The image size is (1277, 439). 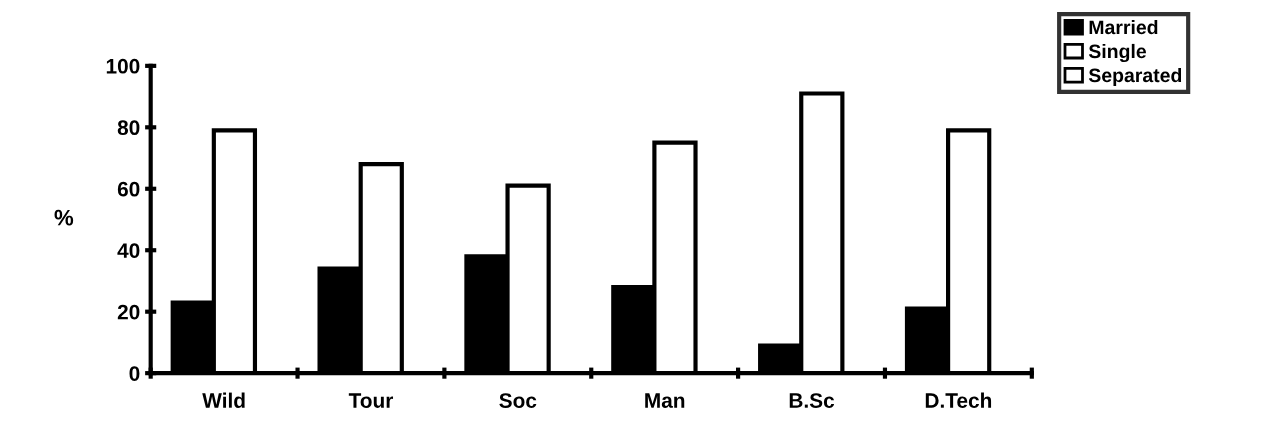 What do you see at coordinates (1123, 27) in the screenshot?
I see `legend-label: Married` at bounding box center [1123, 27].